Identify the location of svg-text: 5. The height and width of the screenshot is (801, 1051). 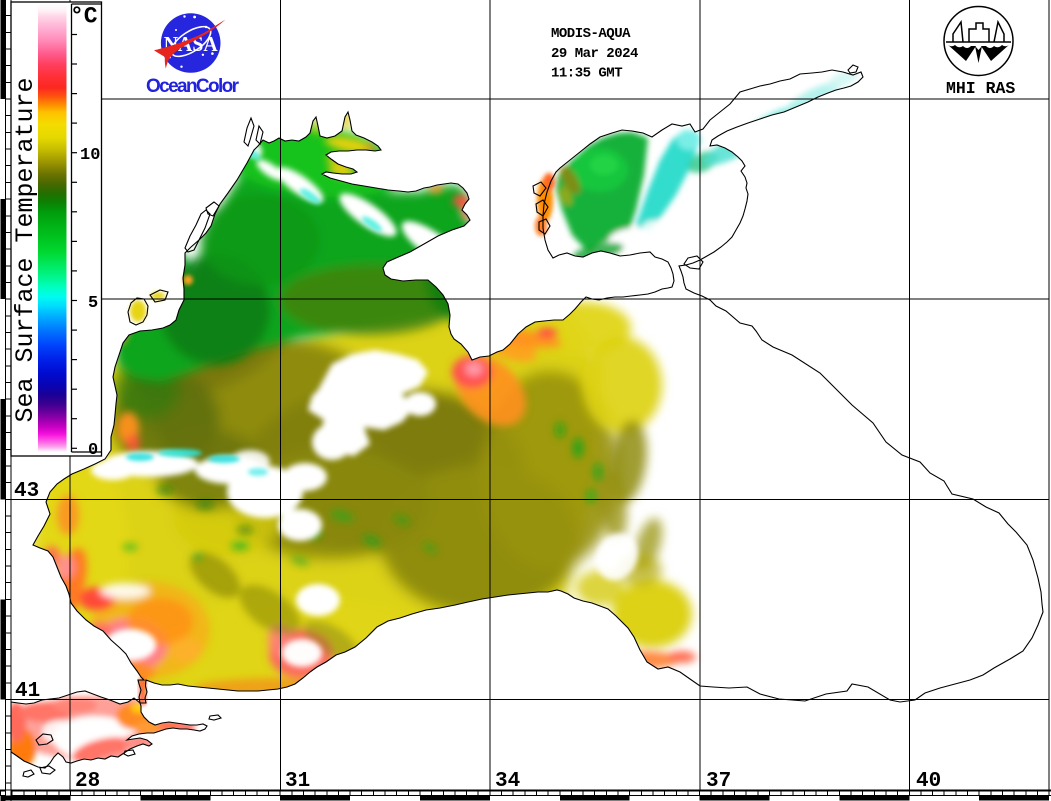
(93, 303).